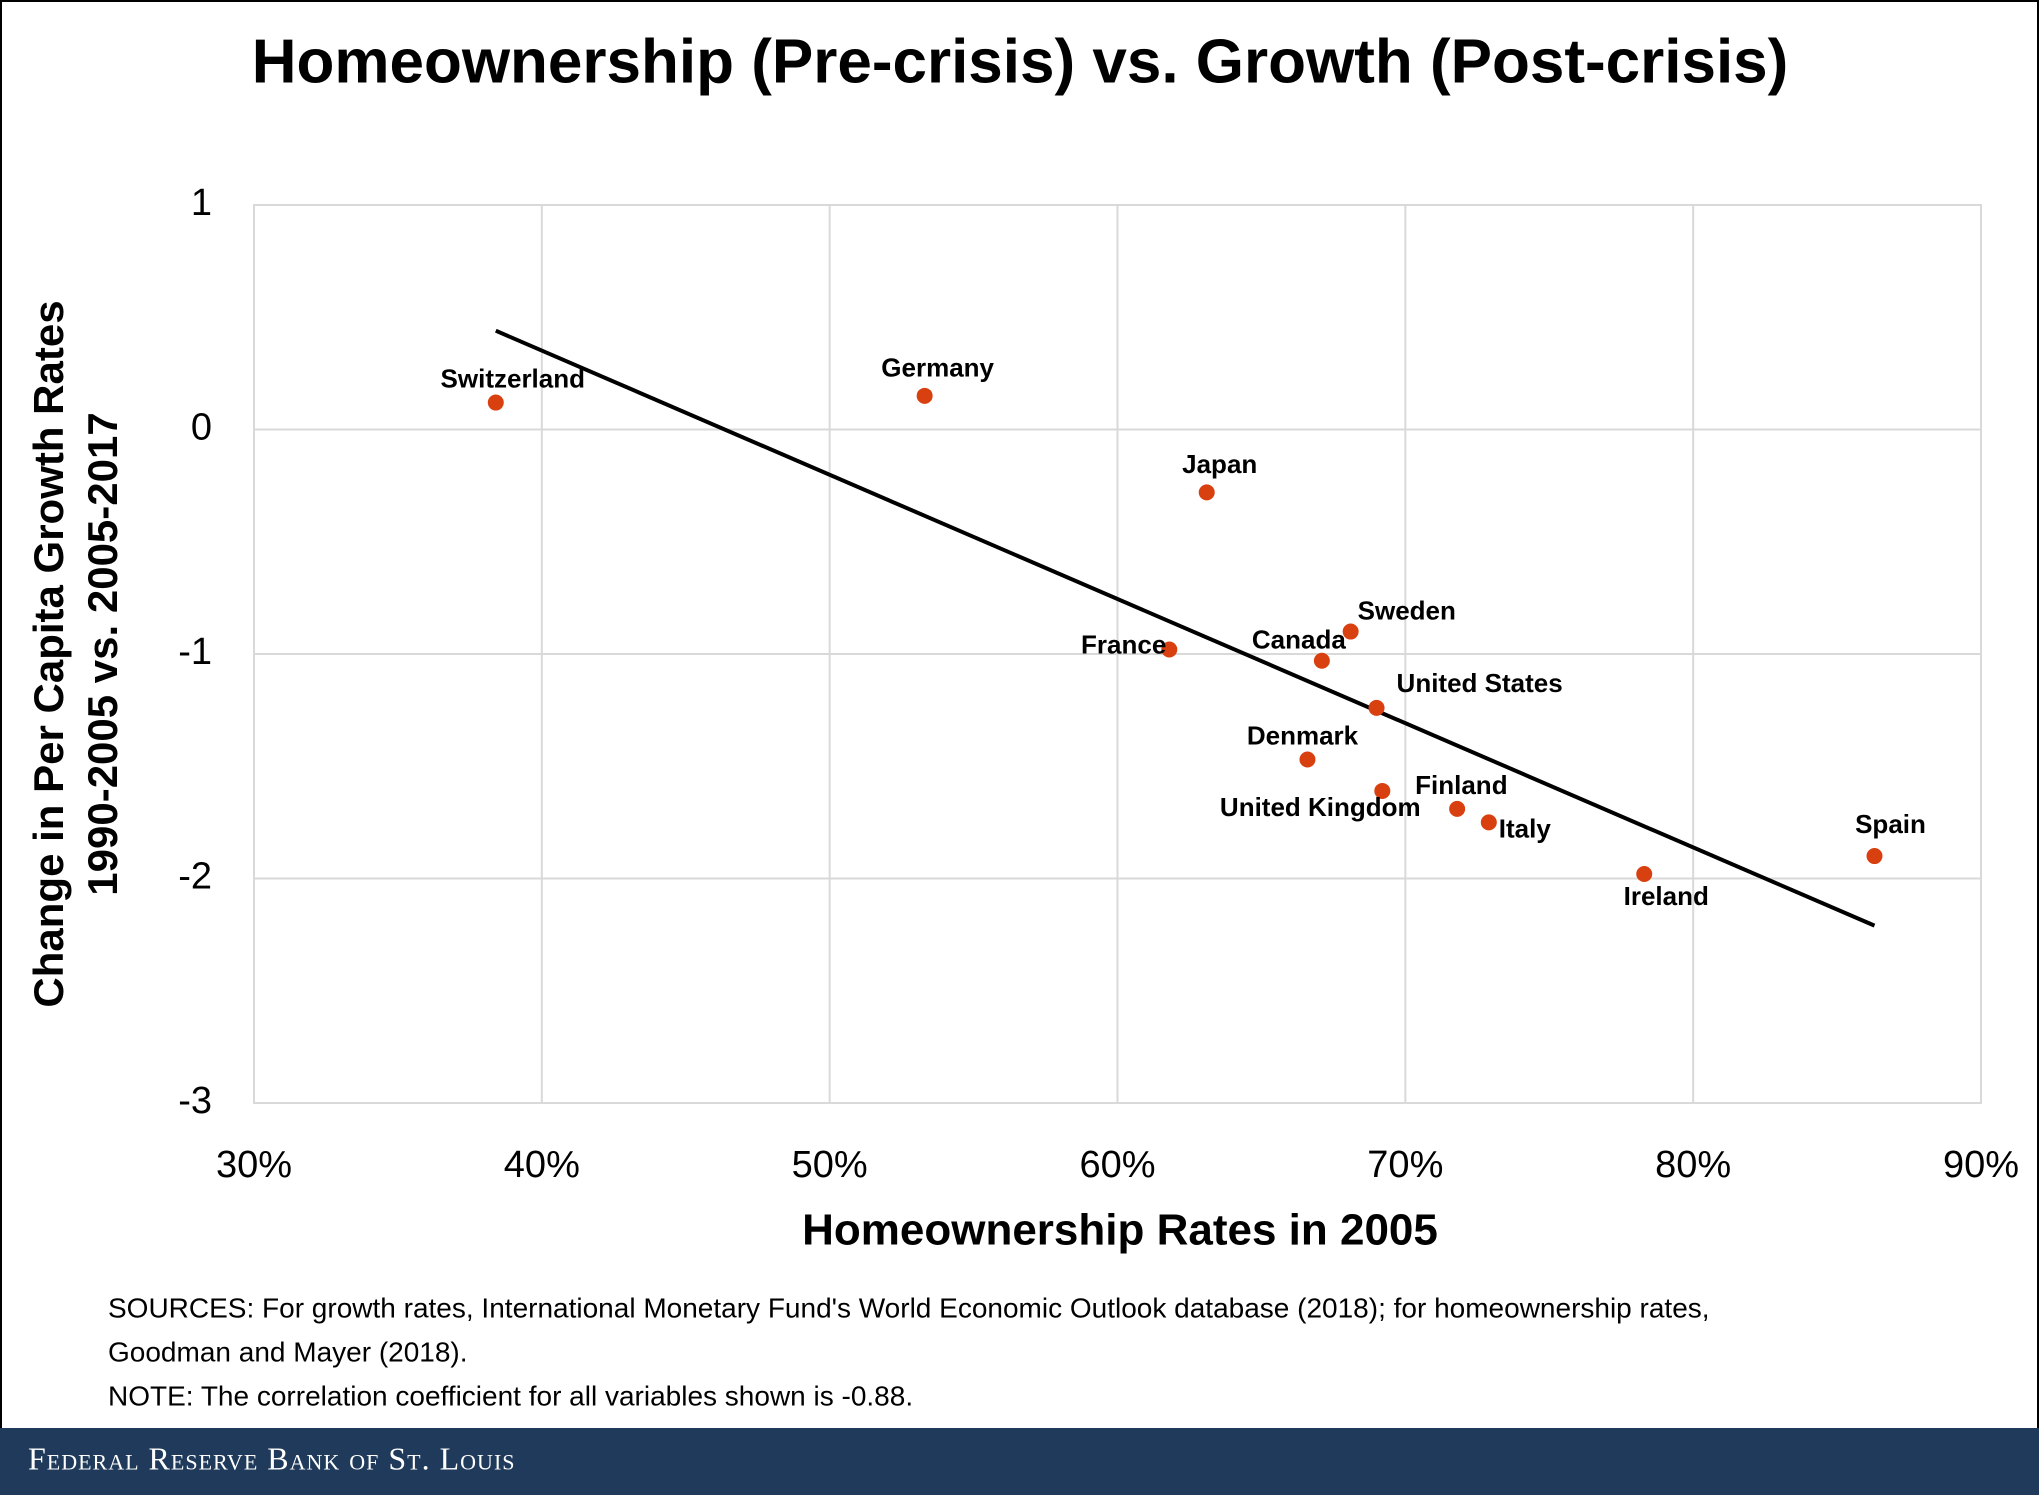 Image resolution: width=2039 pixels, height=1495 pixels. Describe the element at coordinates (1320, 807) in the screenshot. I see `point-label: United Kingdom` at that location.